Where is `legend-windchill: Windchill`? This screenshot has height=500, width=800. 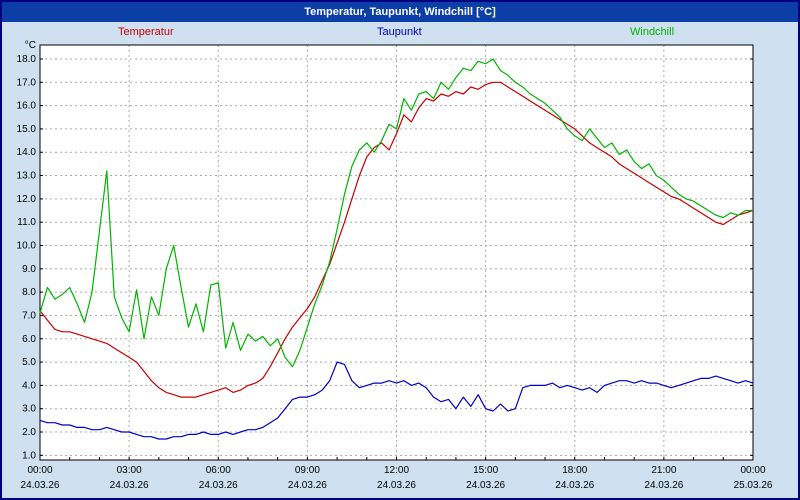 legend-windchill: Windchill is located at coordinates (652, 32).